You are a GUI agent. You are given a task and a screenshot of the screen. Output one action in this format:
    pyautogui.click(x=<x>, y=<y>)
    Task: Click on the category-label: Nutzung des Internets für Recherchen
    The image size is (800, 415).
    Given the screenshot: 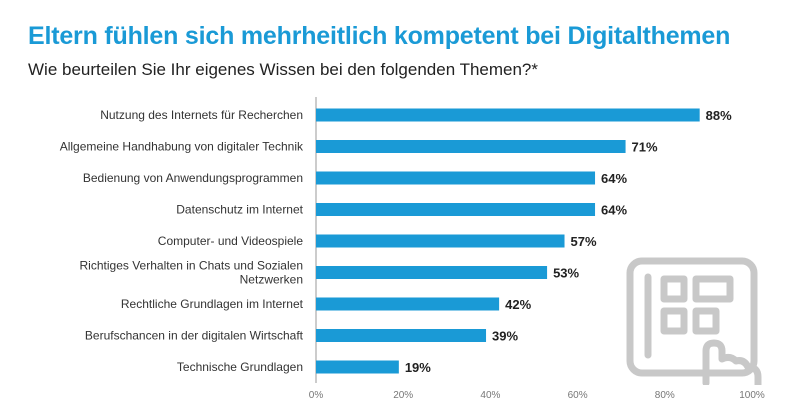 What is the action you would take?
    pyautogui.click(x=201, y=115)
    